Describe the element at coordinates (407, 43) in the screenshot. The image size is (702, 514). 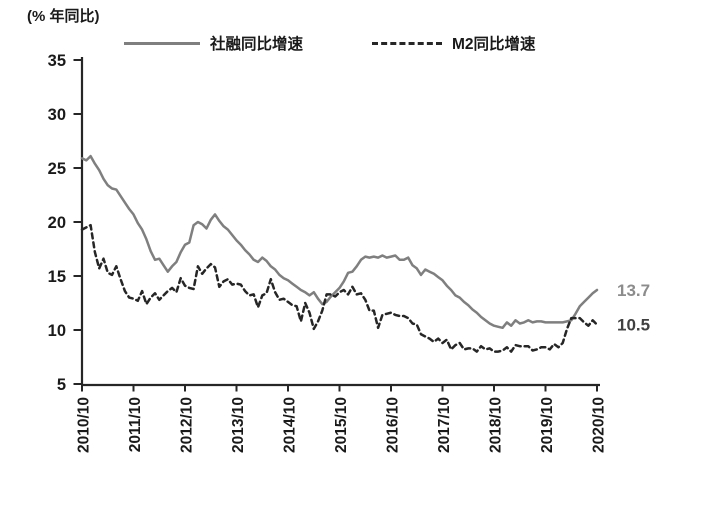
I see `dashed-line-swatch` at that location.